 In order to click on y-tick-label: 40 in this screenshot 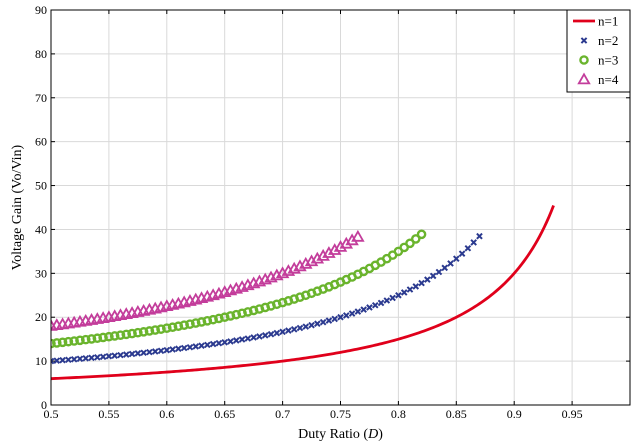, I will do `click(41, 229)`.